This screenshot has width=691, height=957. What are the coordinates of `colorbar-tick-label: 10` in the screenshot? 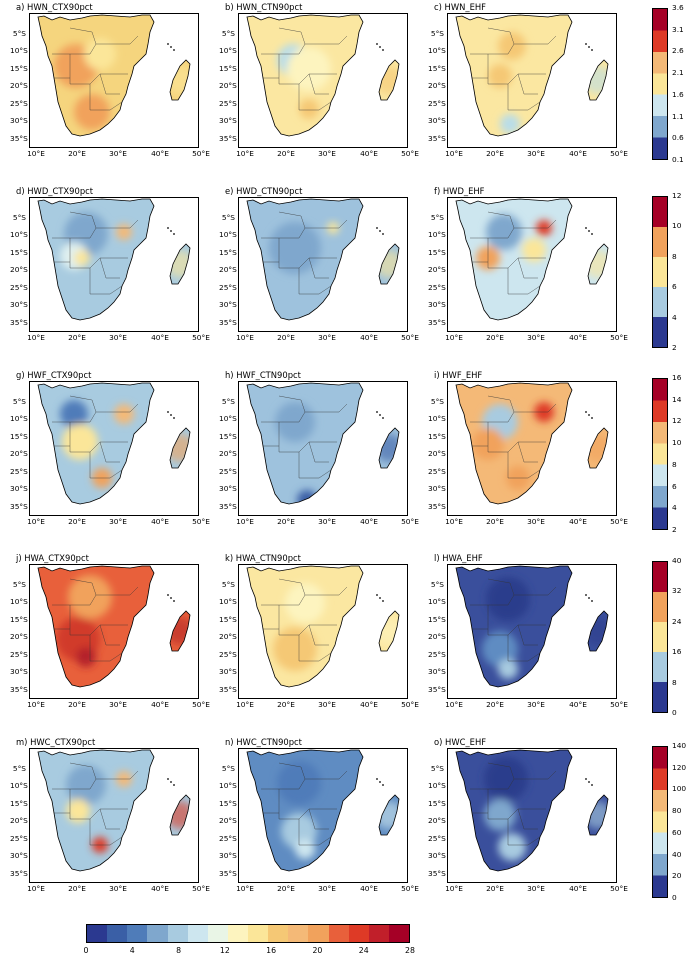 It's located at (677, 226).